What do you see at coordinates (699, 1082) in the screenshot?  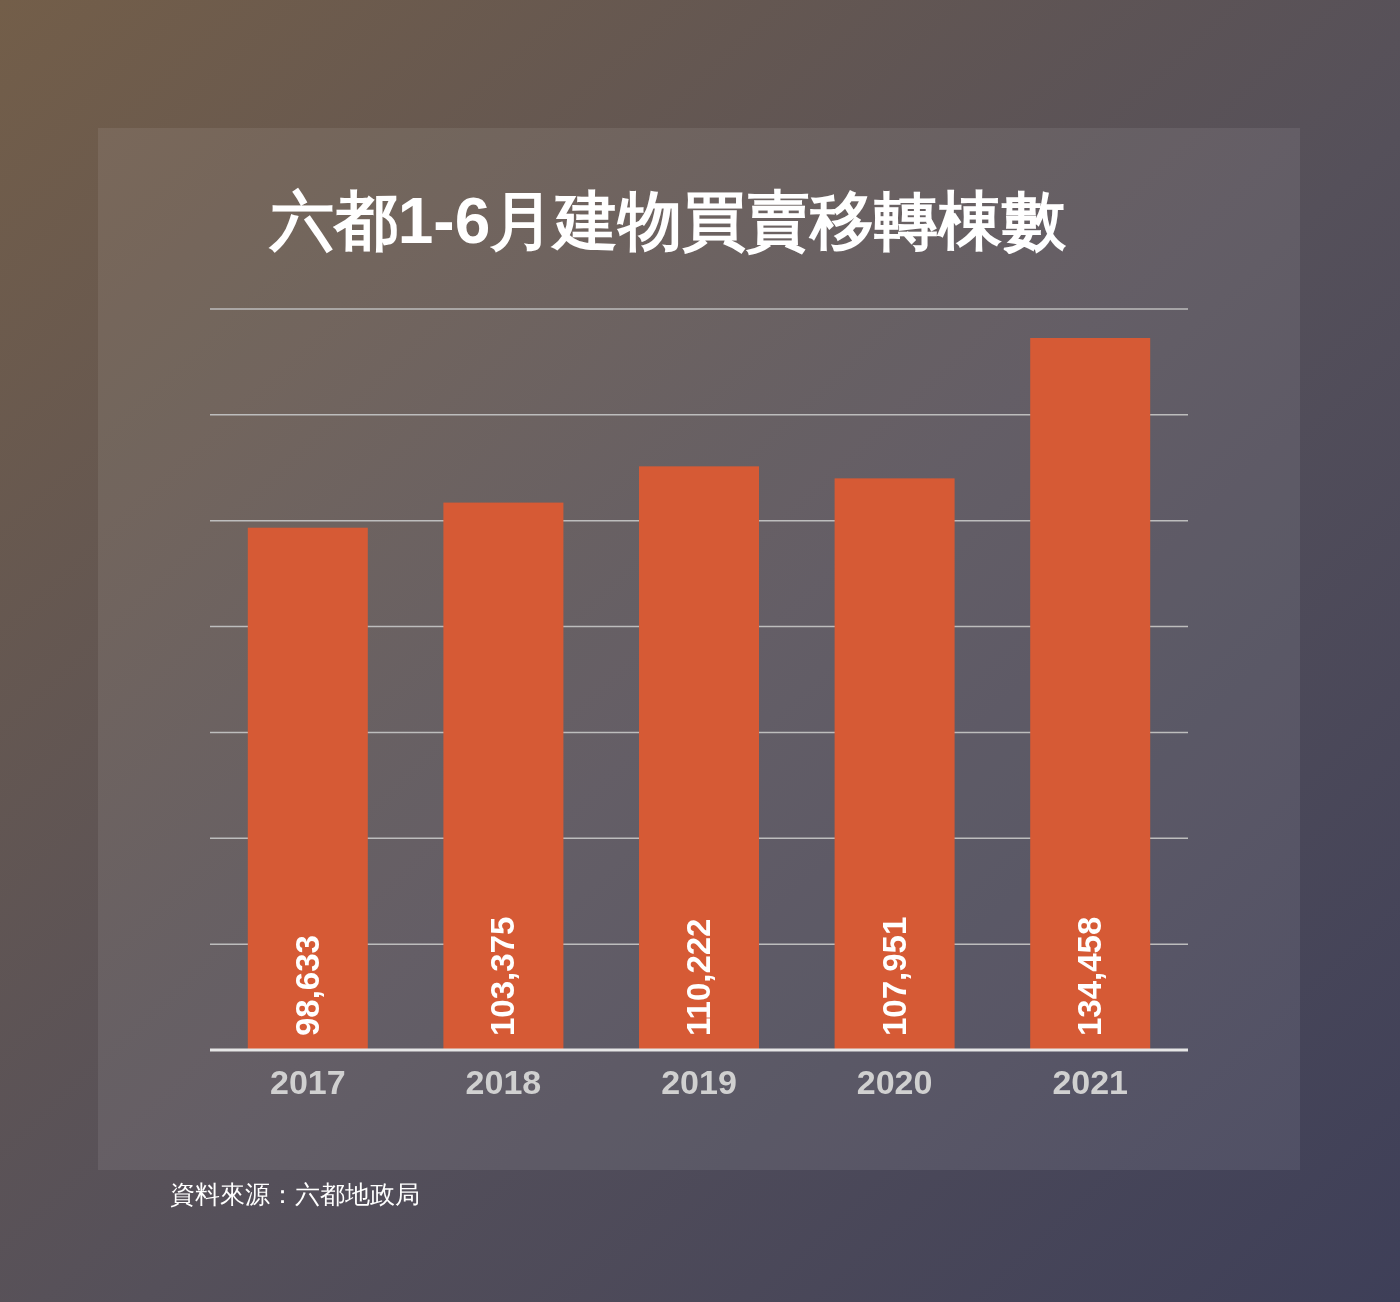 I see `x-tick-label: 2019` at bounding box center [699, 1082].